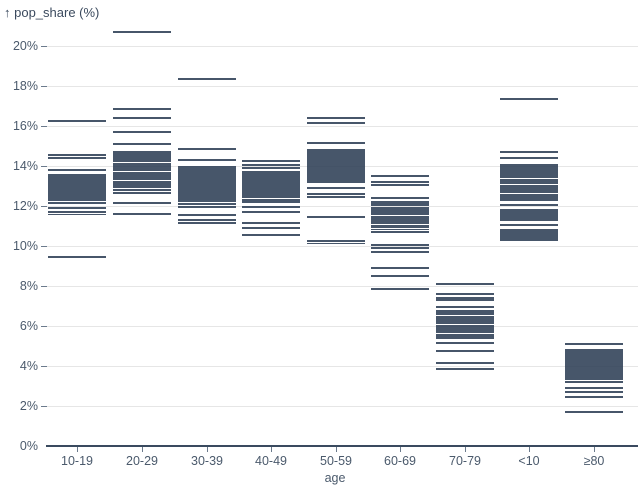 Image resolution: width=640 pixels, height=503 pixels. Describe the element at coordinates (77, 461) in the screenshot. I see `x-tick-label: 10-19` at that location.